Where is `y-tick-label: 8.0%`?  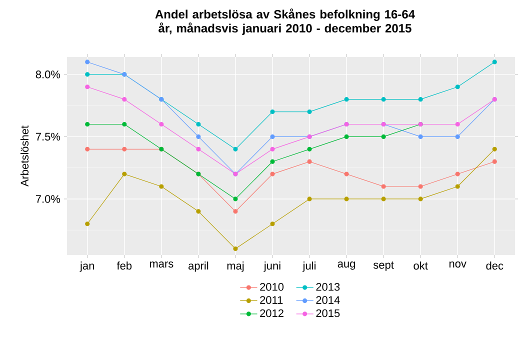
y-tick-label: 8.0% is located at coordinates (48, 74).